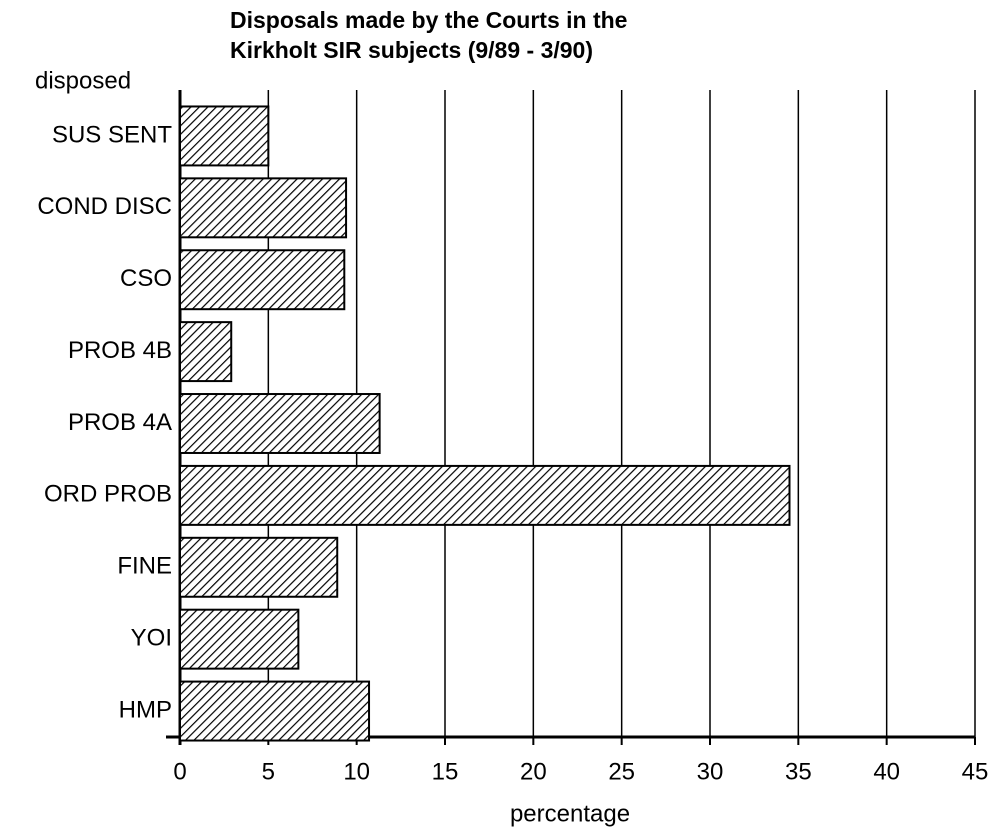  What do you see at coordinates (570, 813) in the screenshot?
I see `x-axis-label: percentage` at bounding box center [570, 813].